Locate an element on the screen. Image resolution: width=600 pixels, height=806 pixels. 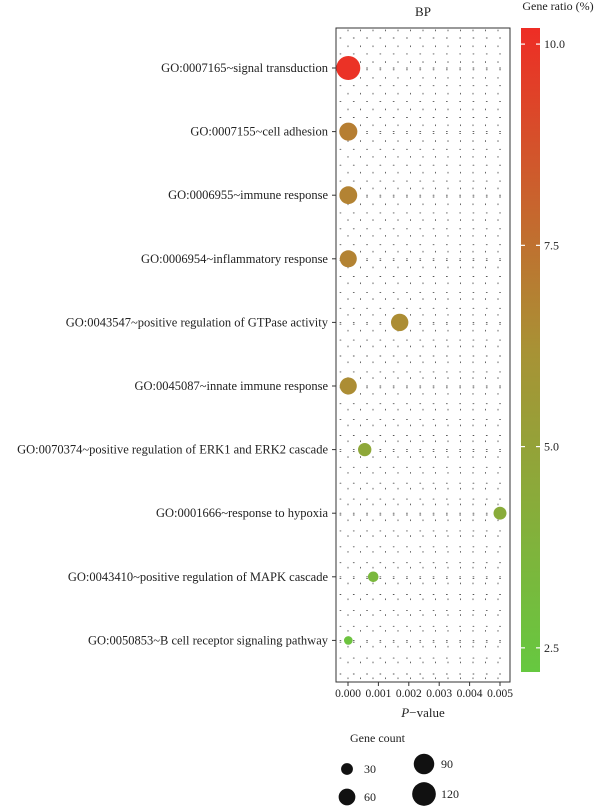
x-tick-label: 0.000 is located at coordinates (348, 694).